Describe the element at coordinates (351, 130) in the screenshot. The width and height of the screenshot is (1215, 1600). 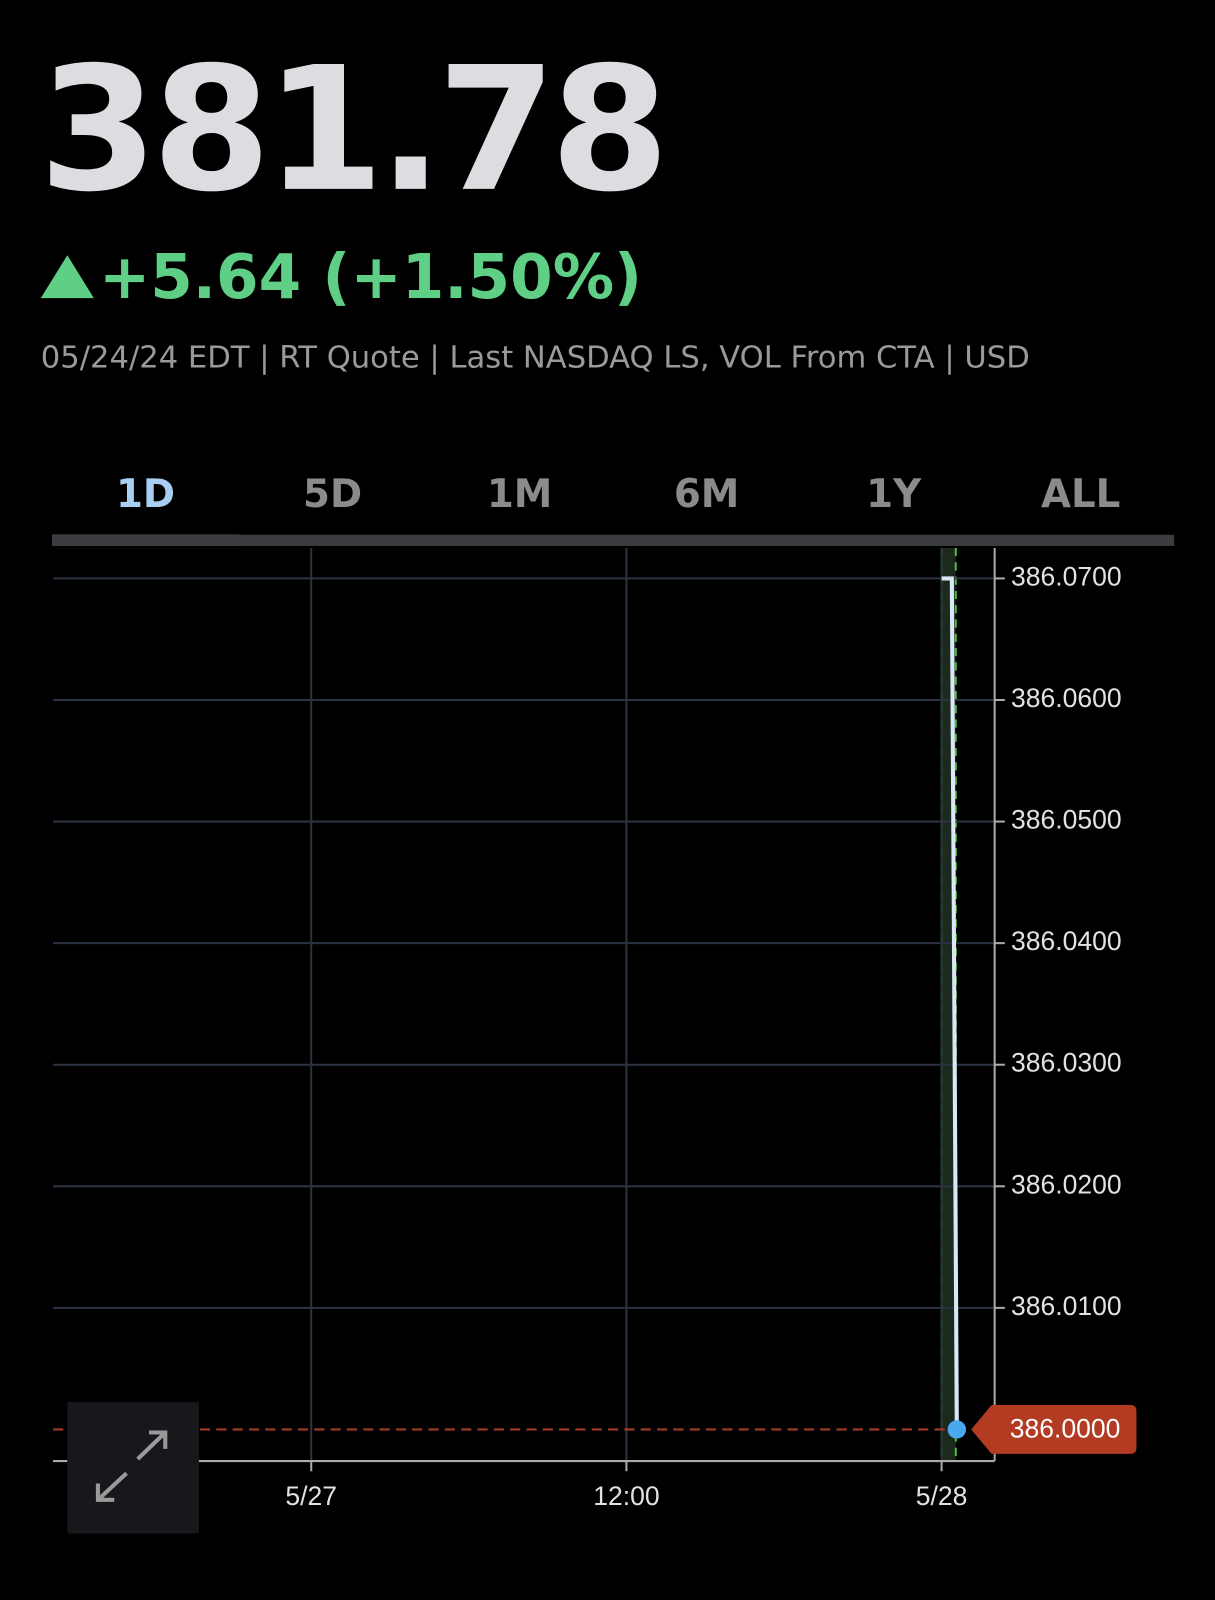
I see `price: 381.78` at that location.